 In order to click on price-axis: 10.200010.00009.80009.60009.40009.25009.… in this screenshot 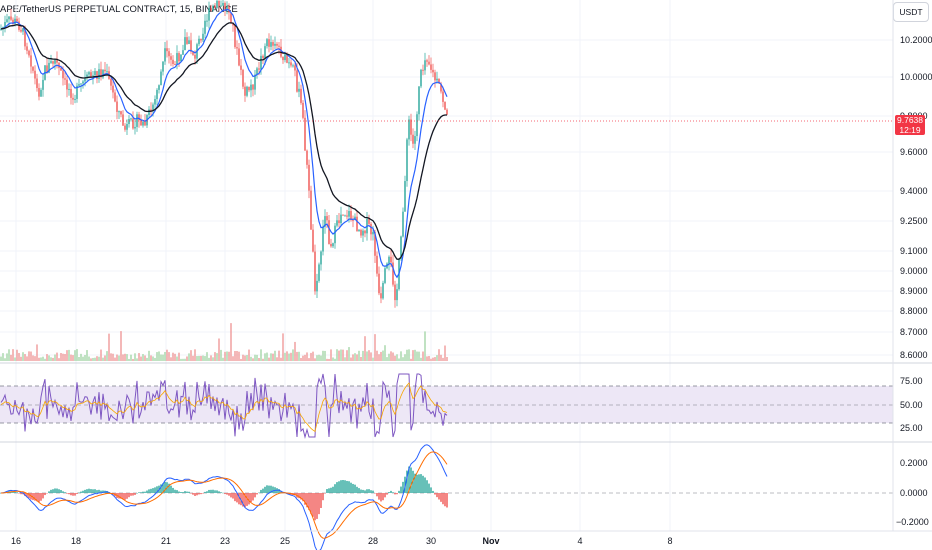, I will do `click(916, 197)`.